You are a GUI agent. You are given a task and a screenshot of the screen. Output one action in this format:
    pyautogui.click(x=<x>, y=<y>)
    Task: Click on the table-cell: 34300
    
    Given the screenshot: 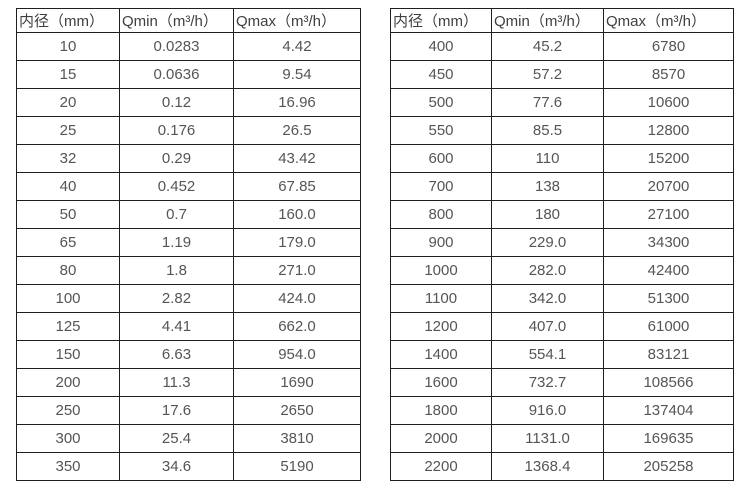 What is the action you would take?
    pyautogui.click(x=668, y=242)
    